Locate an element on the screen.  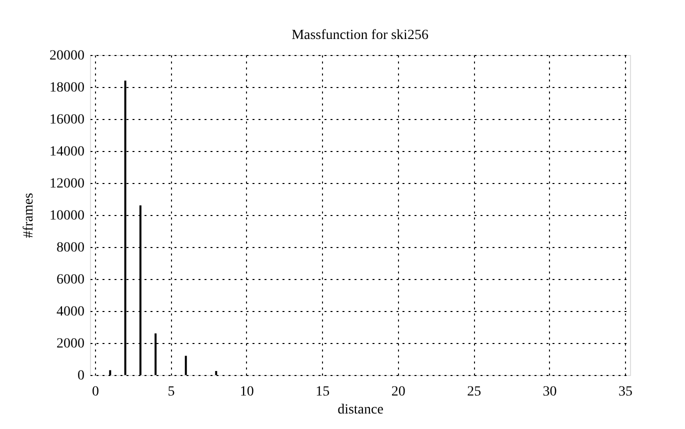
y-tick-label: 14000 is located at coordinates (67, 152).